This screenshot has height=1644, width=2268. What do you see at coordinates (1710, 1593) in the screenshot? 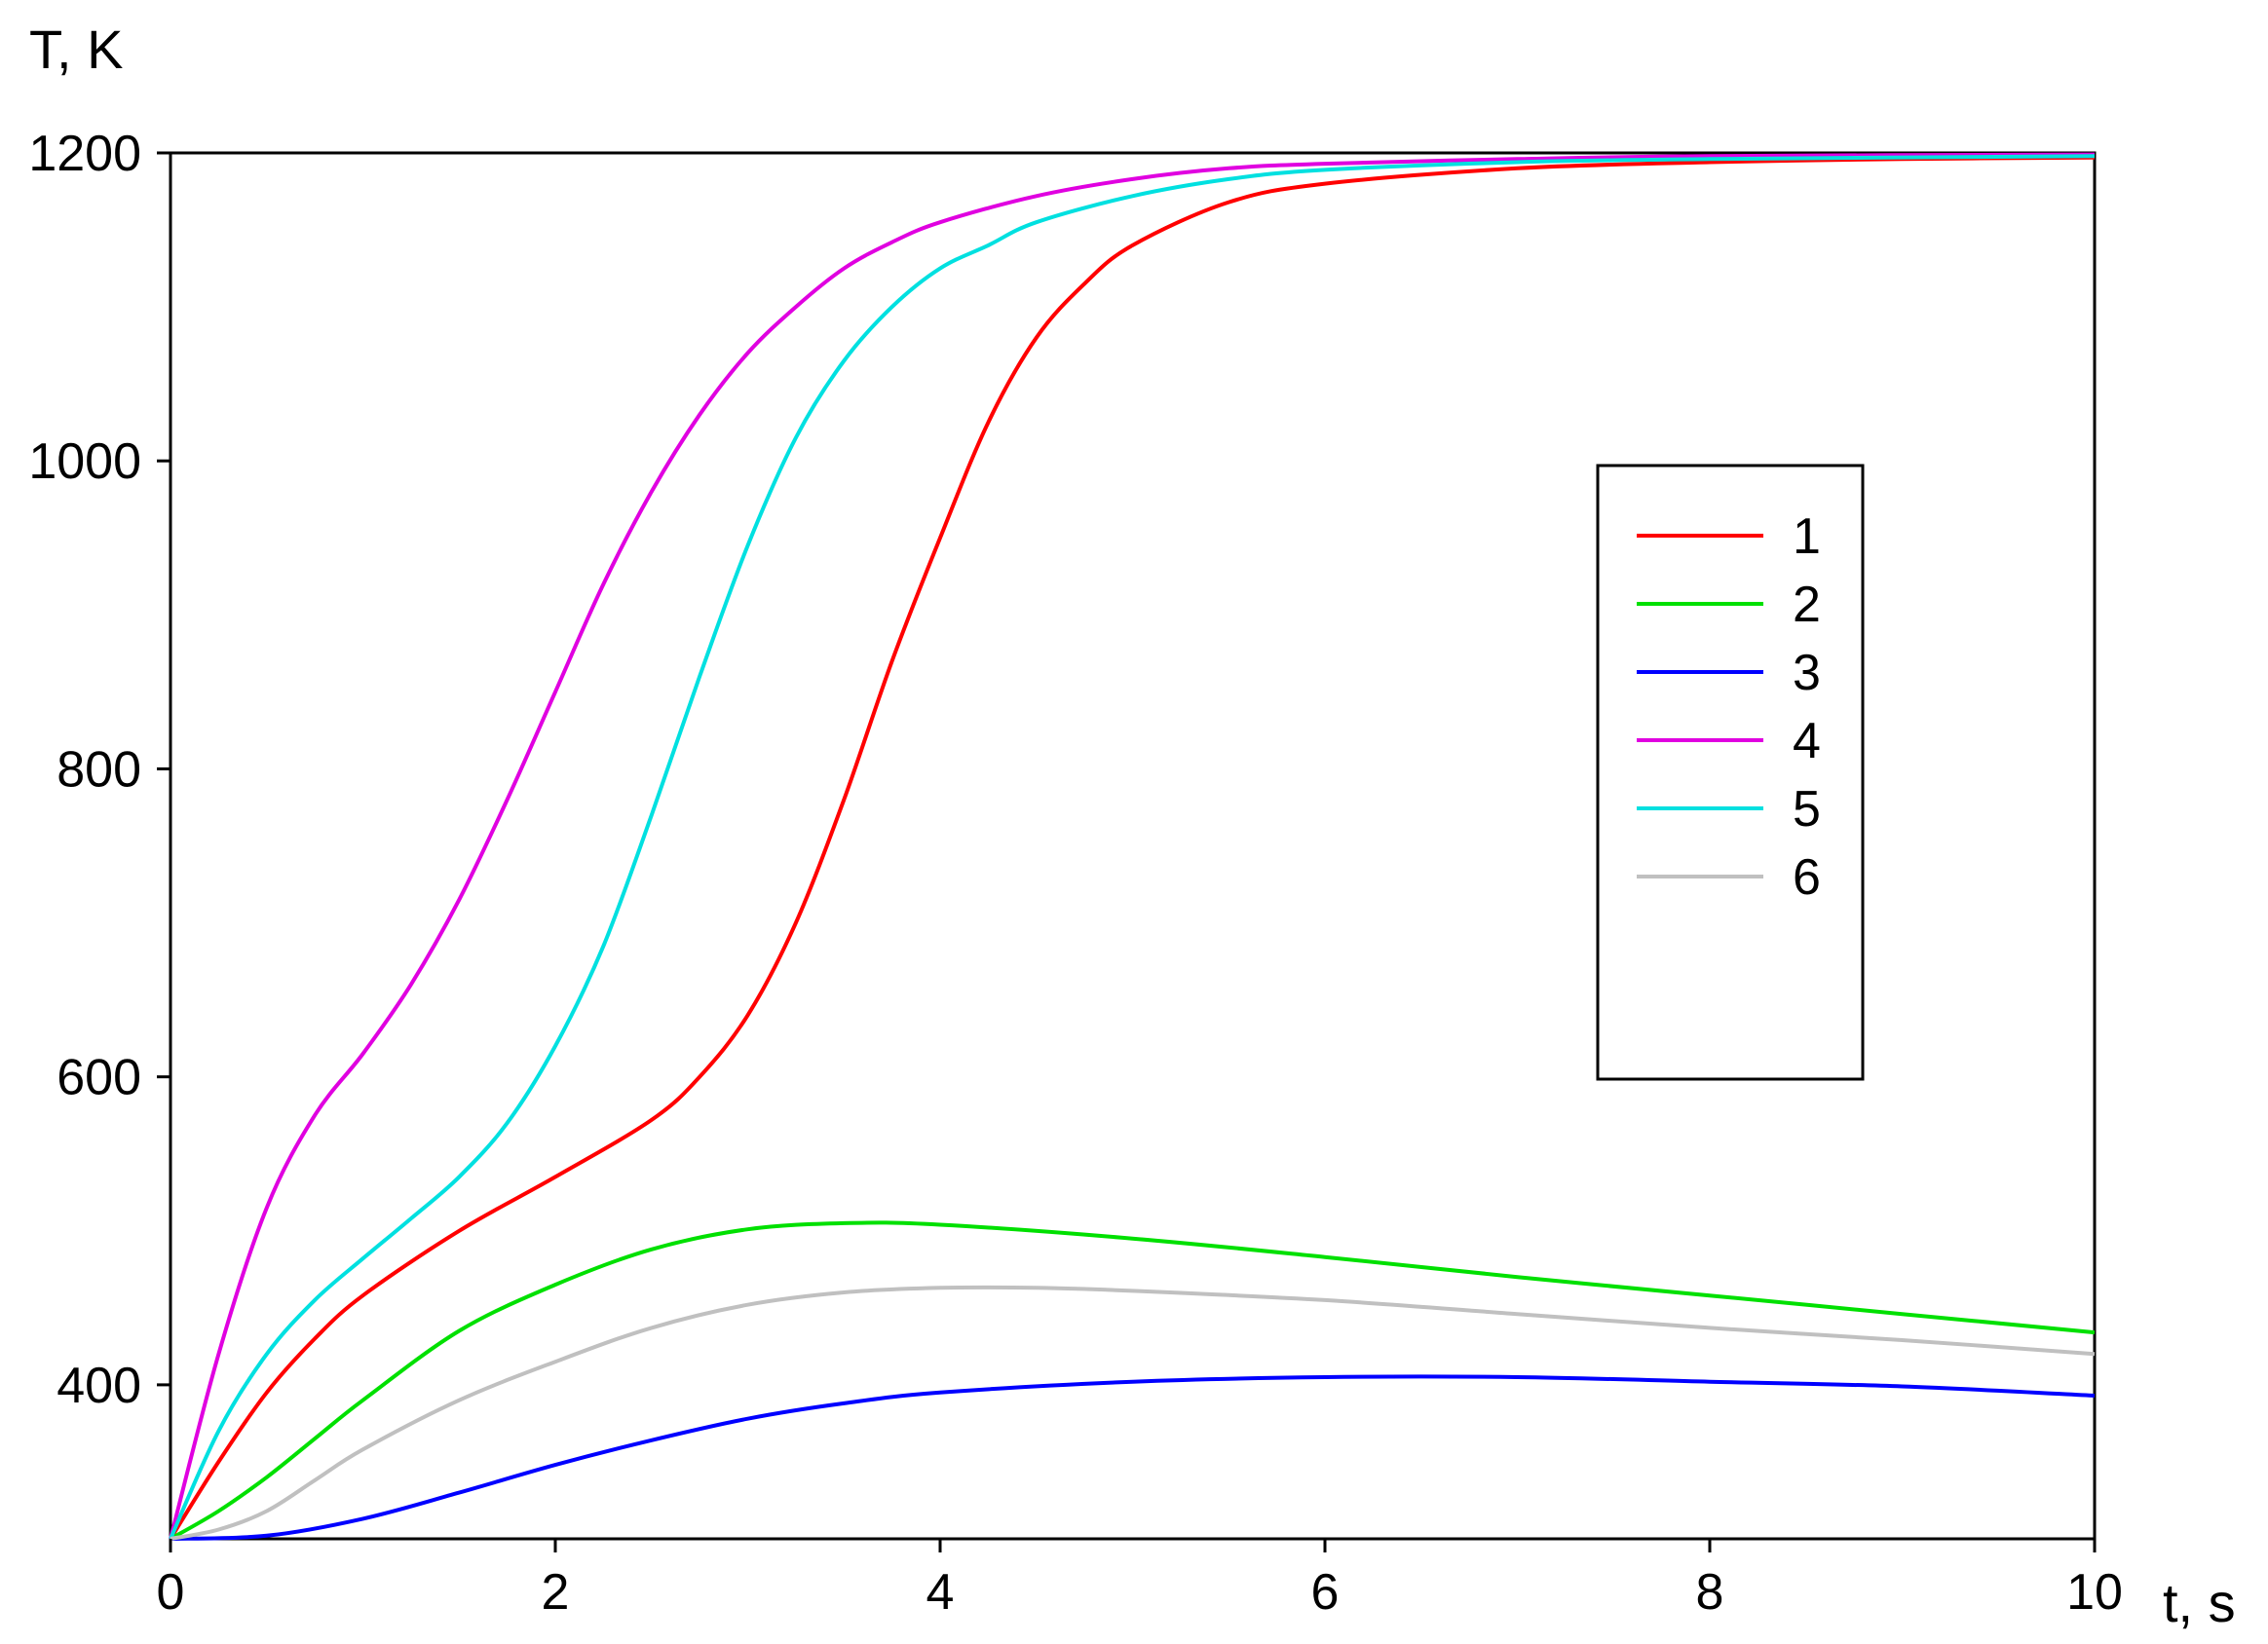
I see `x-tick-label: 8` at bounding box center [1710, 1593].